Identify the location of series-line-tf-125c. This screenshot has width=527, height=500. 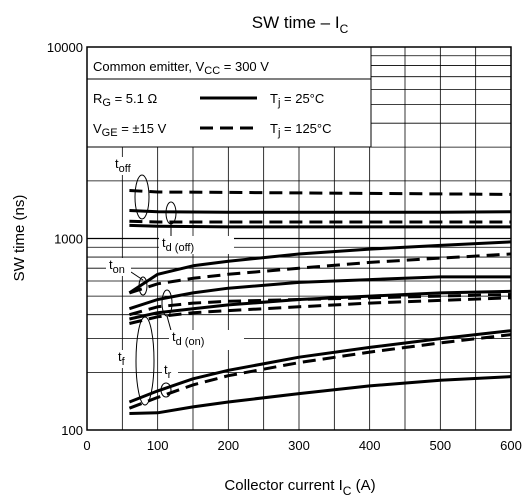
(320, 371).